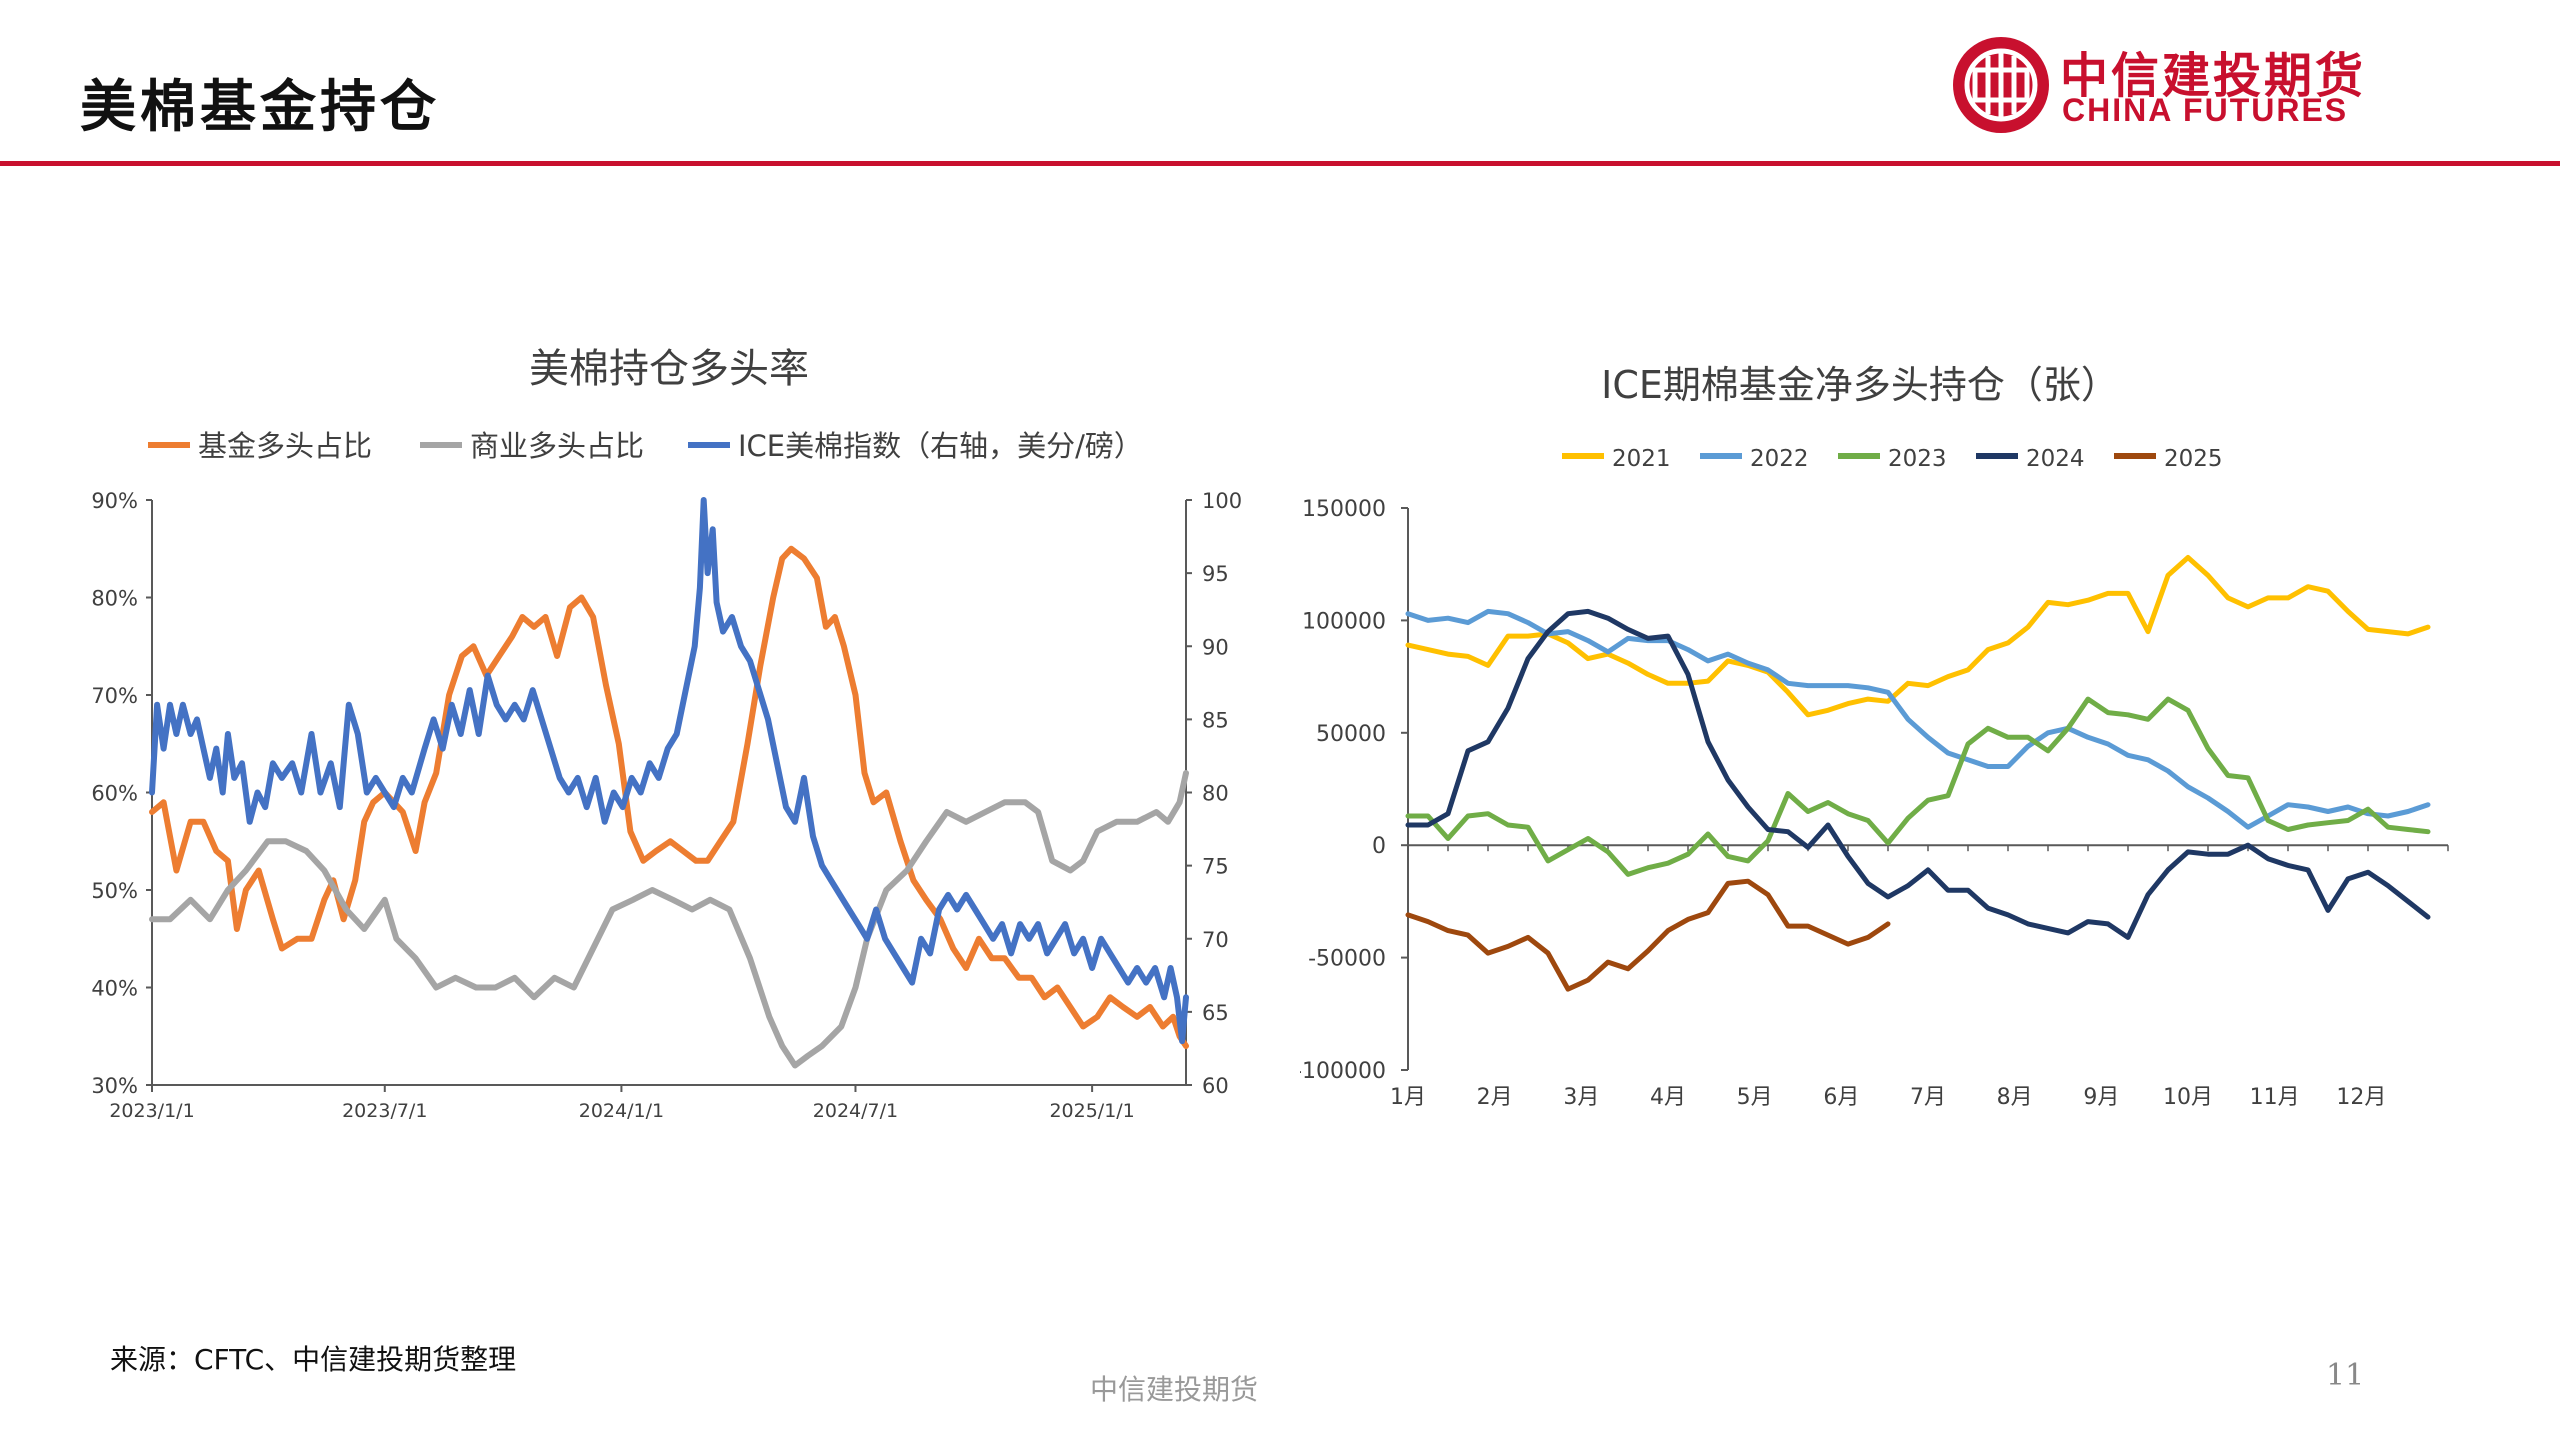  I want to click on x-tick-label: 2025/1/1, so click(1091, 1111).